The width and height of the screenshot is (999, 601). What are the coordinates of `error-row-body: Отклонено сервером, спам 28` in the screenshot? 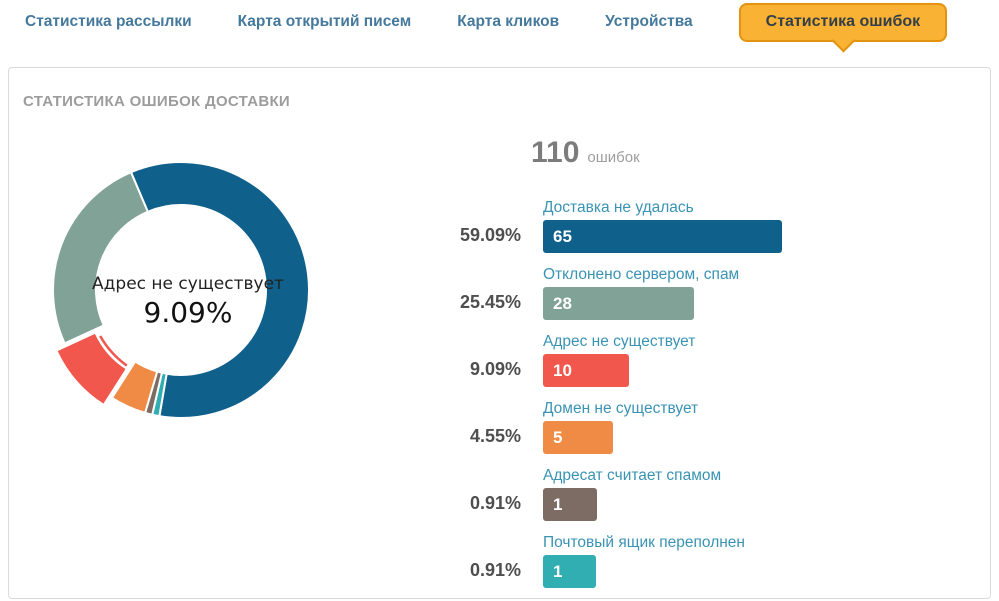 It's located at (677, 293).